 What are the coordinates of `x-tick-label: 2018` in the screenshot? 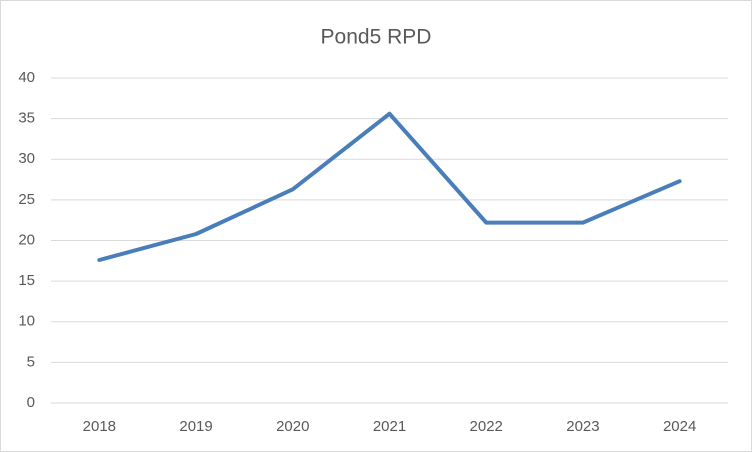 It's located at (99, 426).